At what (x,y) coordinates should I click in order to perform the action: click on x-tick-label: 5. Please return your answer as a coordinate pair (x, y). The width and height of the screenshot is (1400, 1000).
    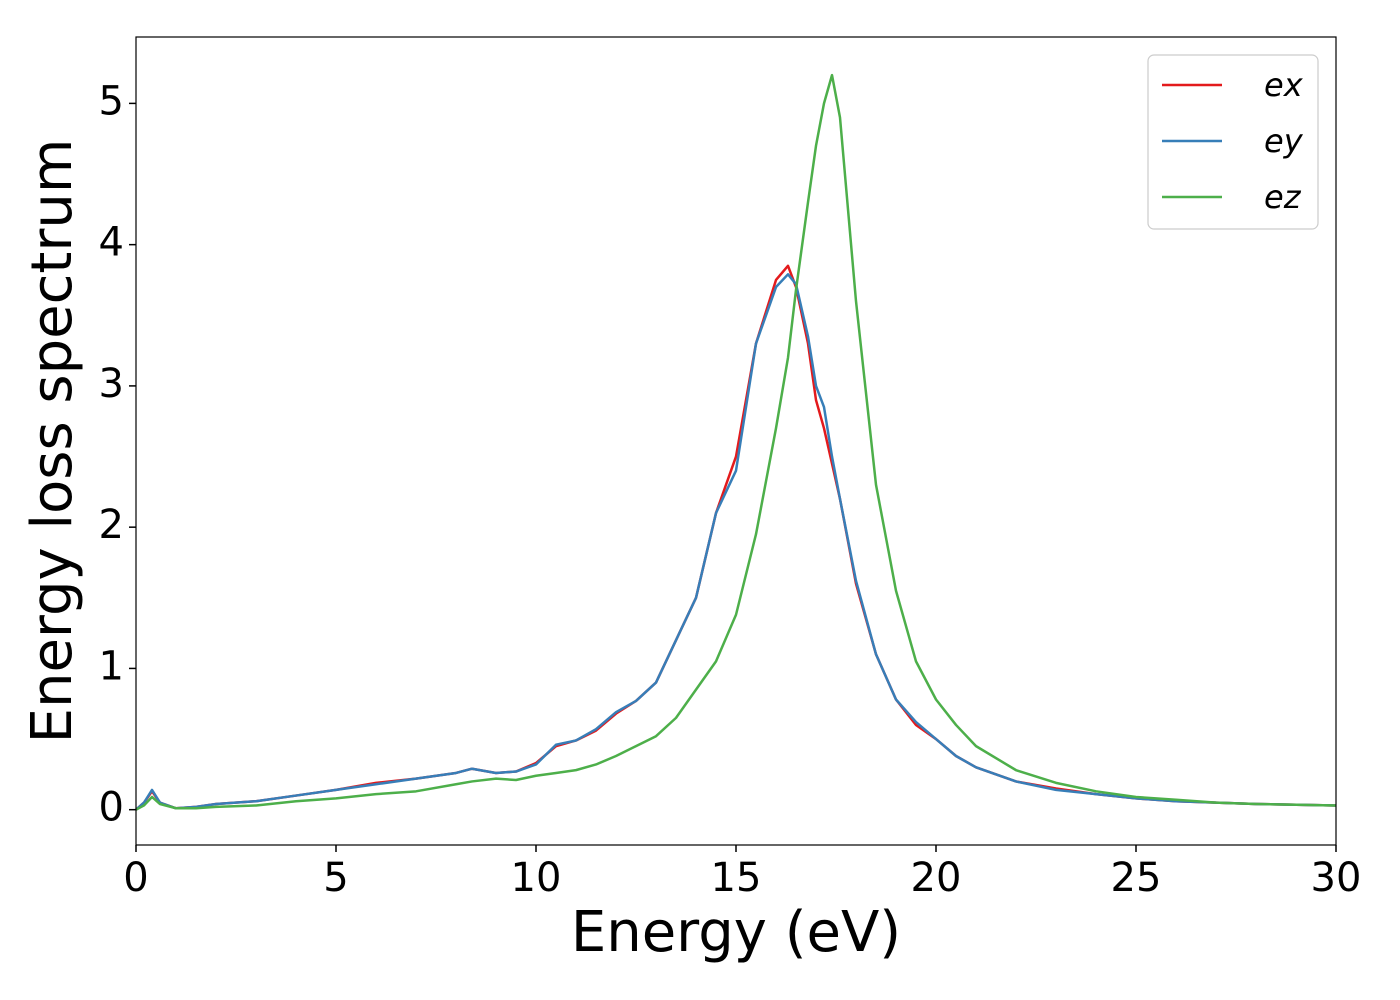
    Looking at the image, I should click on (335, 878).